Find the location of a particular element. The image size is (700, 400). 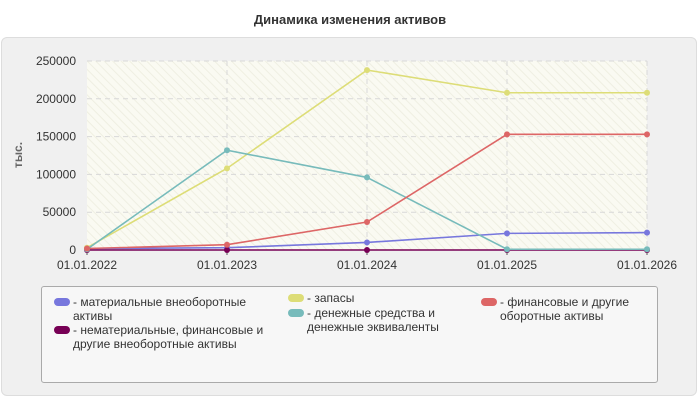

legend-item-inventory: запасы is located at coordinates (373, 298).